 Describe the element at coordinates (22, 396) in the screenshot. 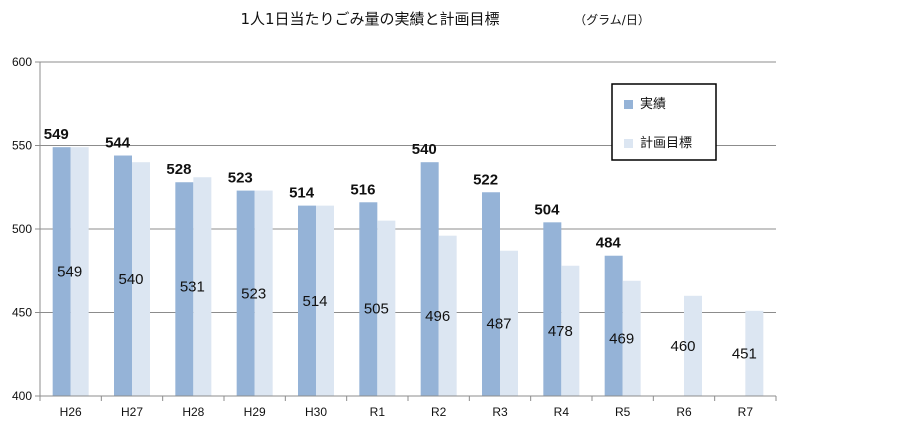

I see `y-tick-label: 400` at that location.